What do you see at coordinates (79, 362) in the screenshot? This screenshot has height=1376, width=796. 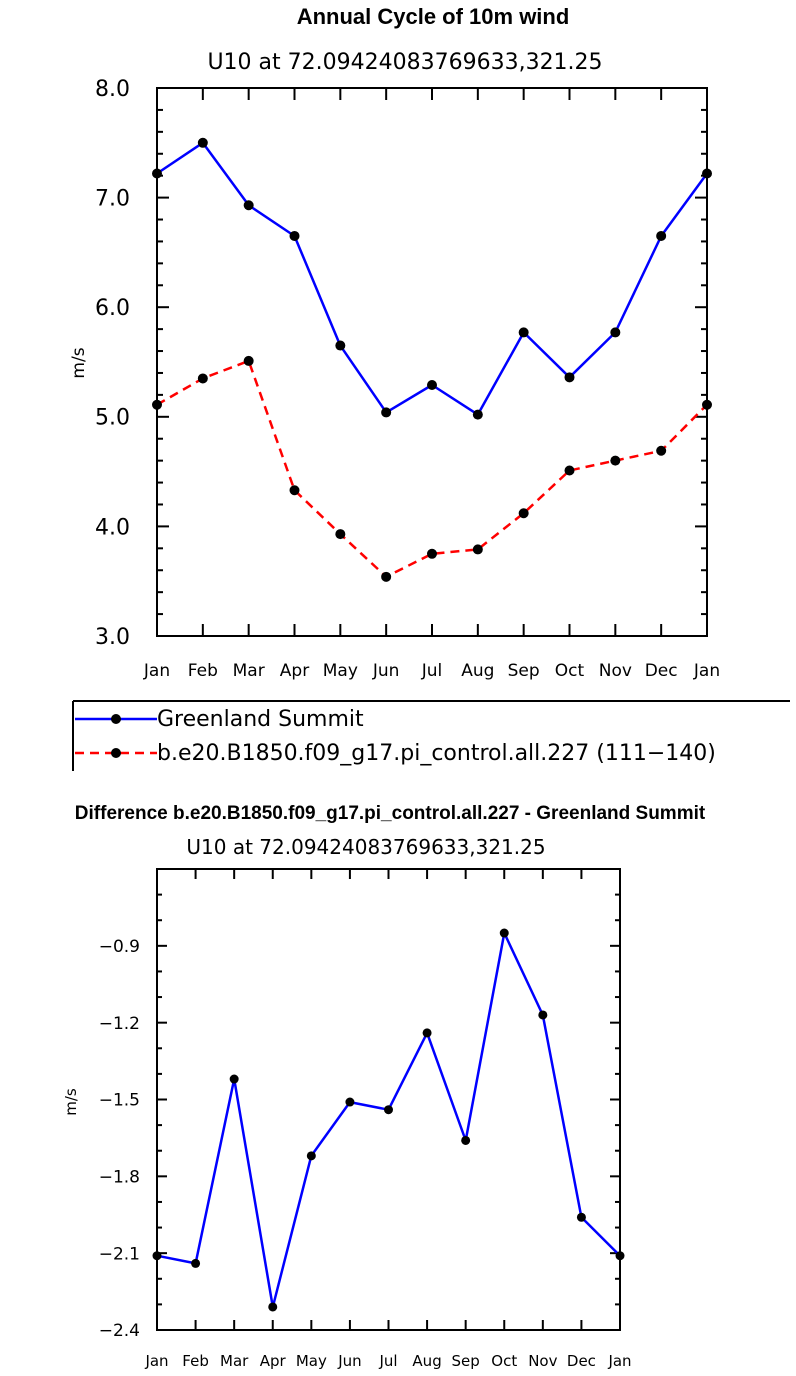 I see `chart-1-y-axis-label: m/s` at bounding box center [79, 362].